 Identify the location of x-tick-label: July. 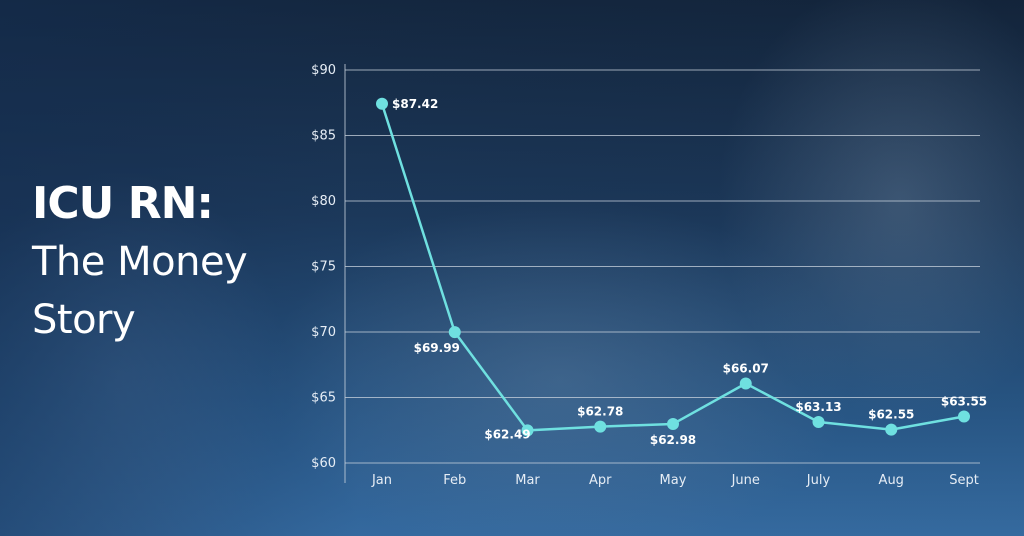
(818, 480).